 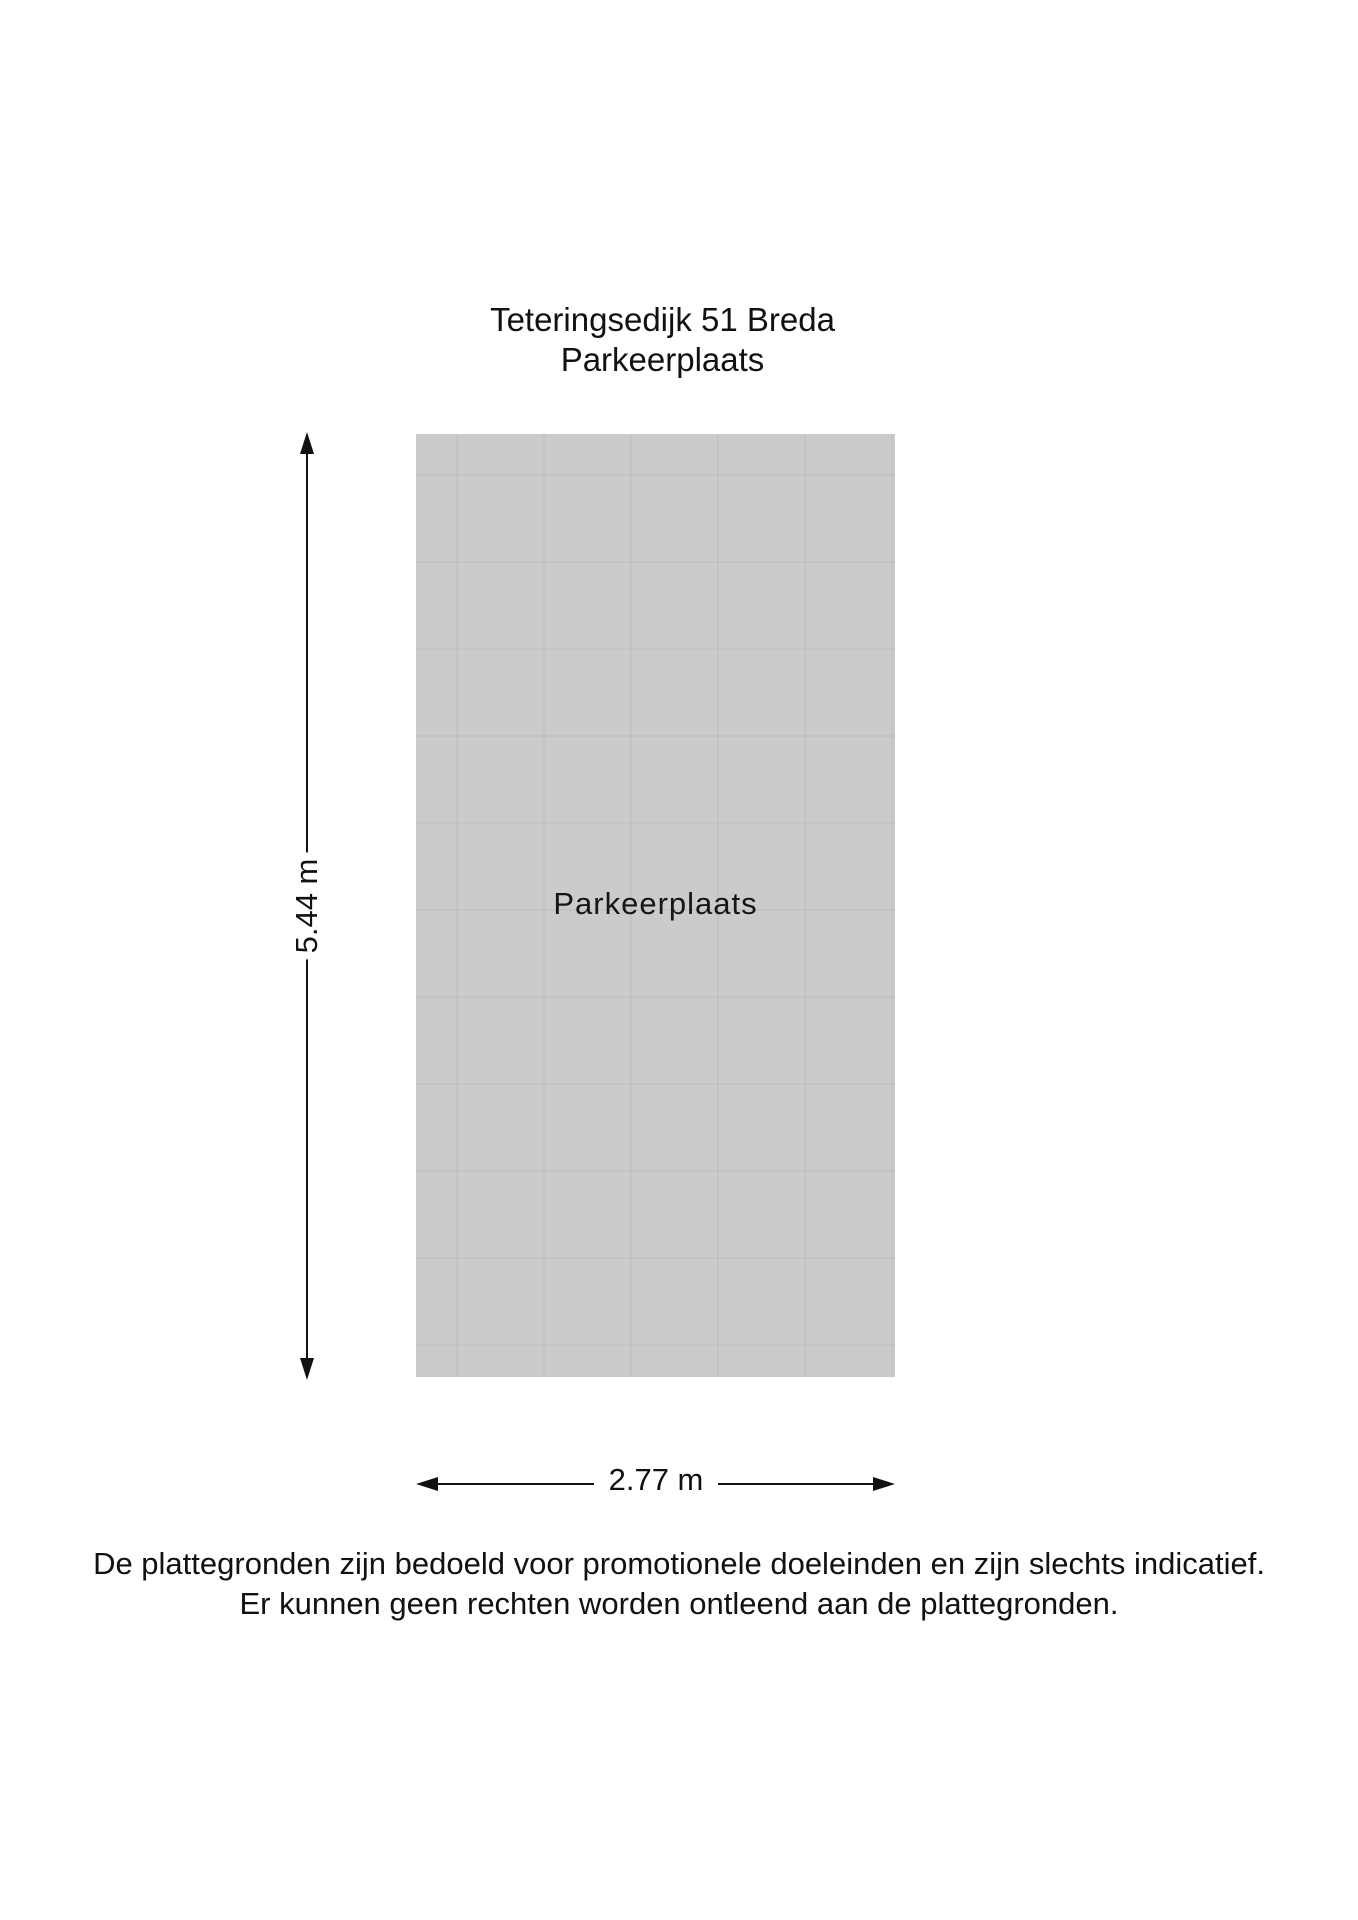 I want to click on arrow-up-icon, so click(x=307, y=443).